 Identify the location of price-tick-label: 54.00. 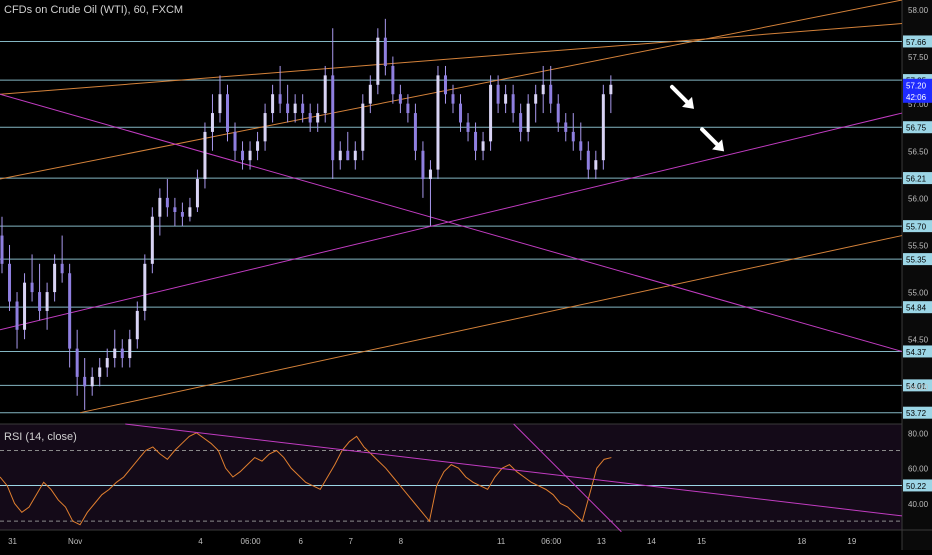
(918, 387).